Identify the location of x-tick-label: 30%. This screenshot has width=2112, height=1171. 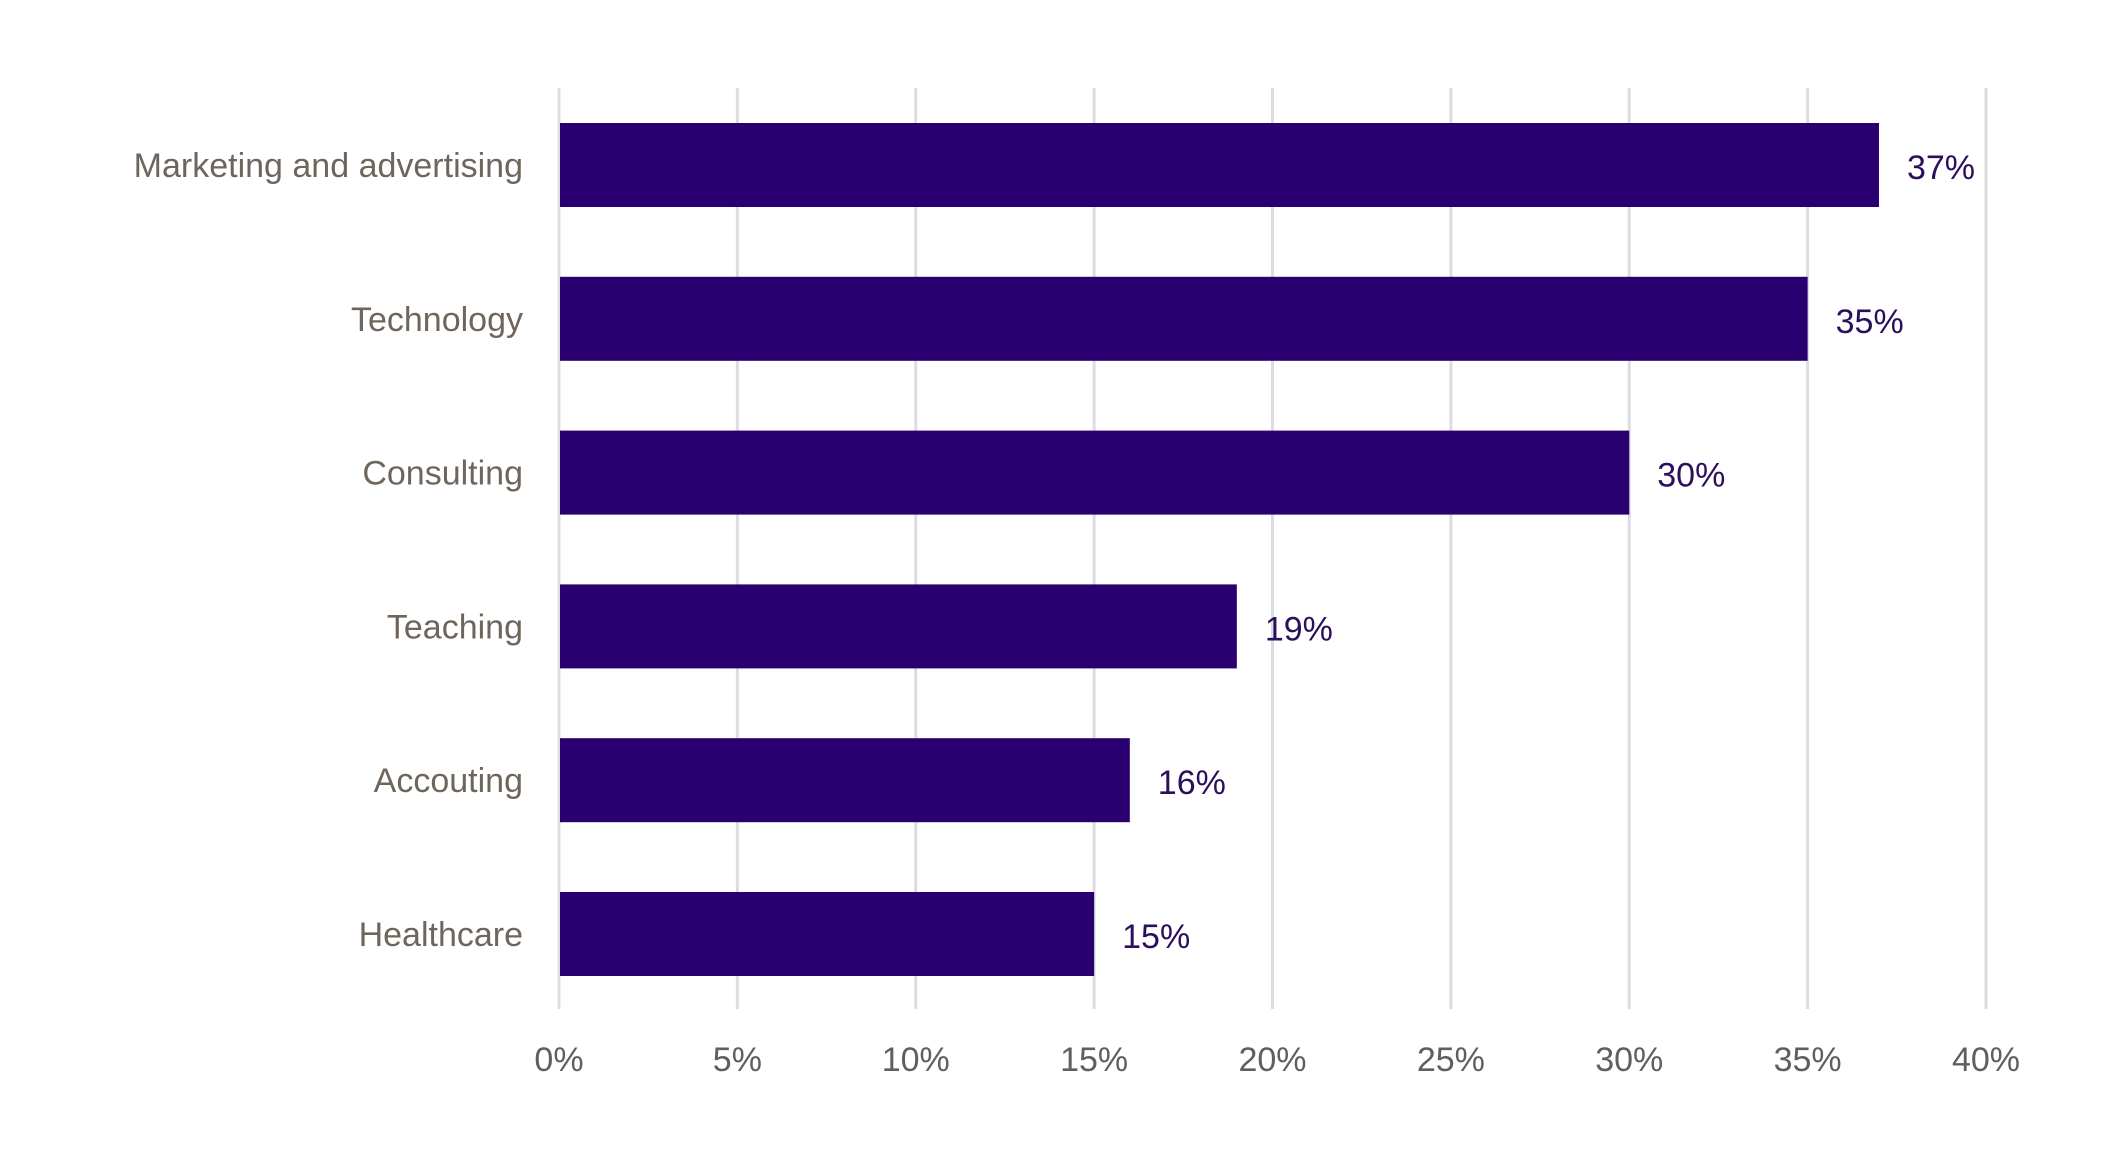
(1629, 1060).